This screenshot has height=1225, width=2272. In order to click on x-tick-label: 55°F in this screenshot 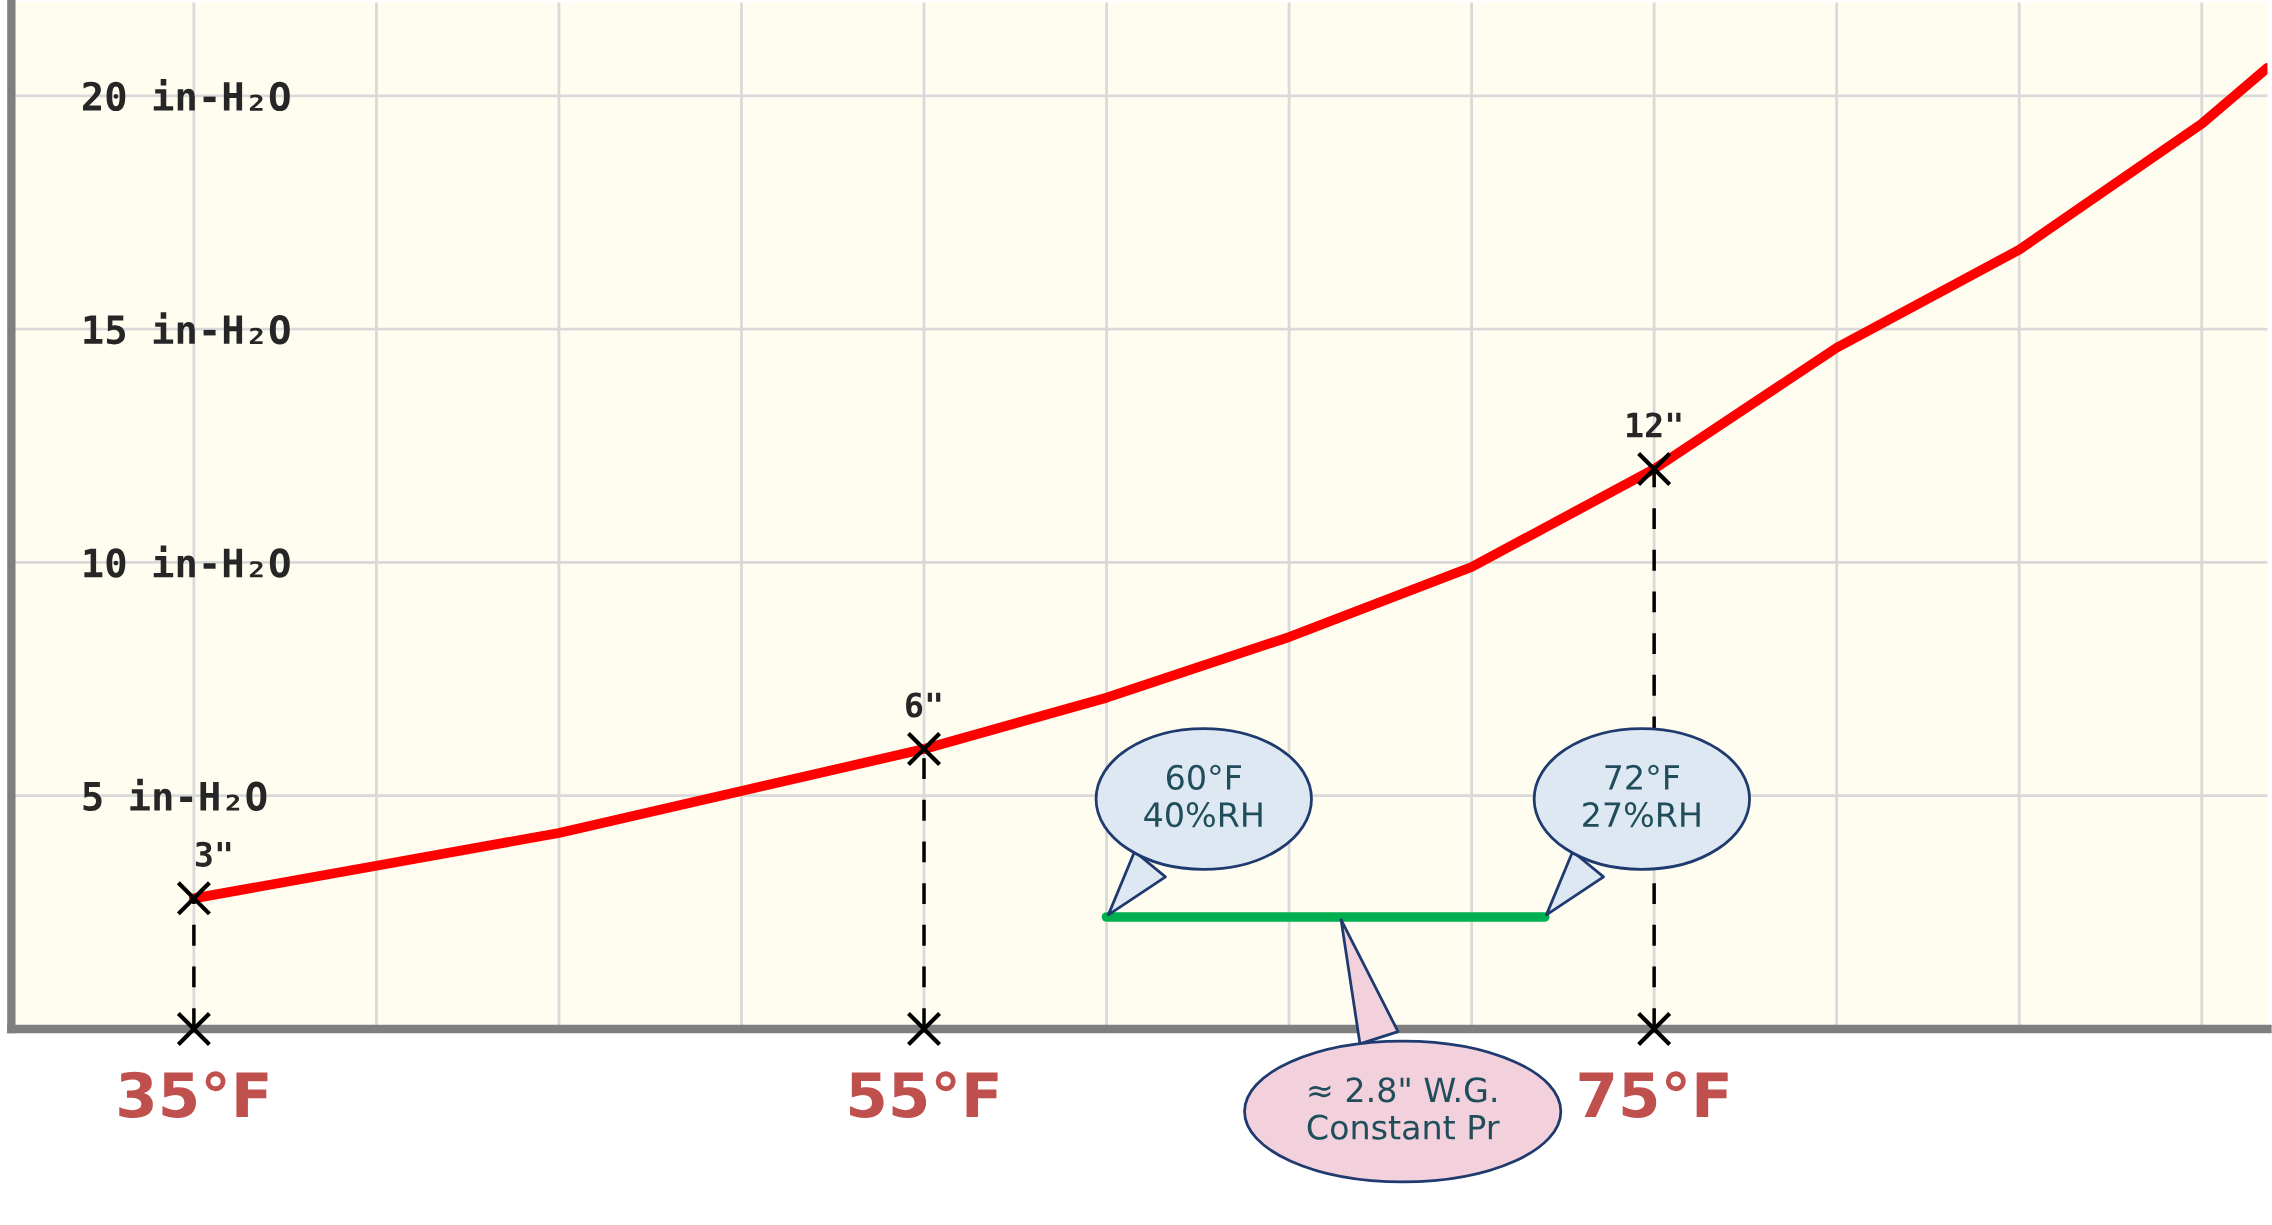, I will do `click(924, 1094)`.